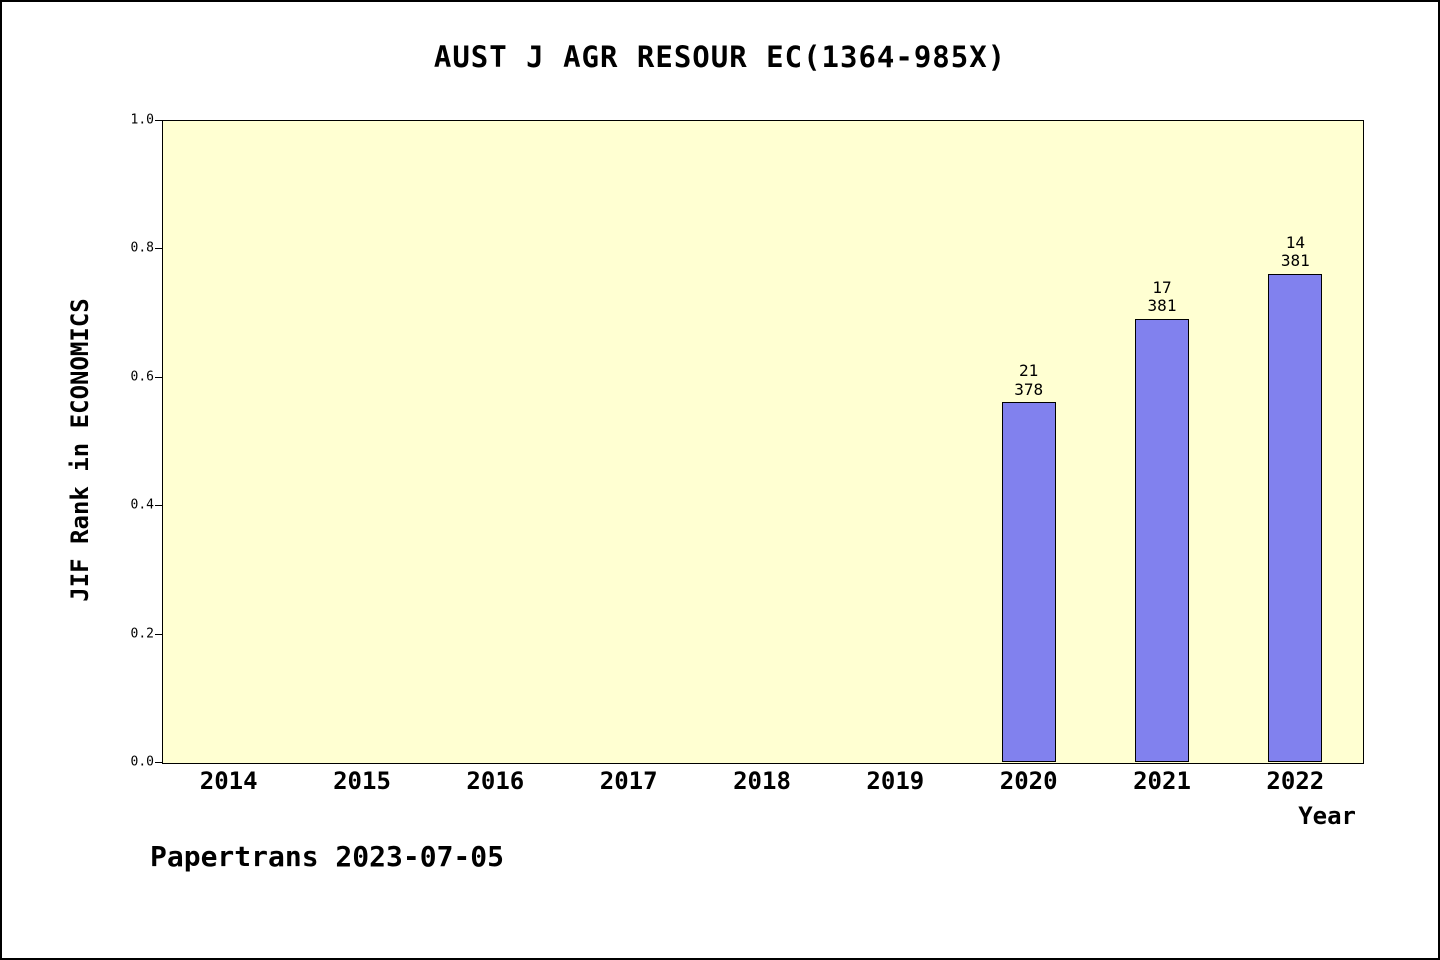 The height and width of the screenshot is (960, 1440). I want to click on bar-value-label: 17 381, so click(1162, 297).